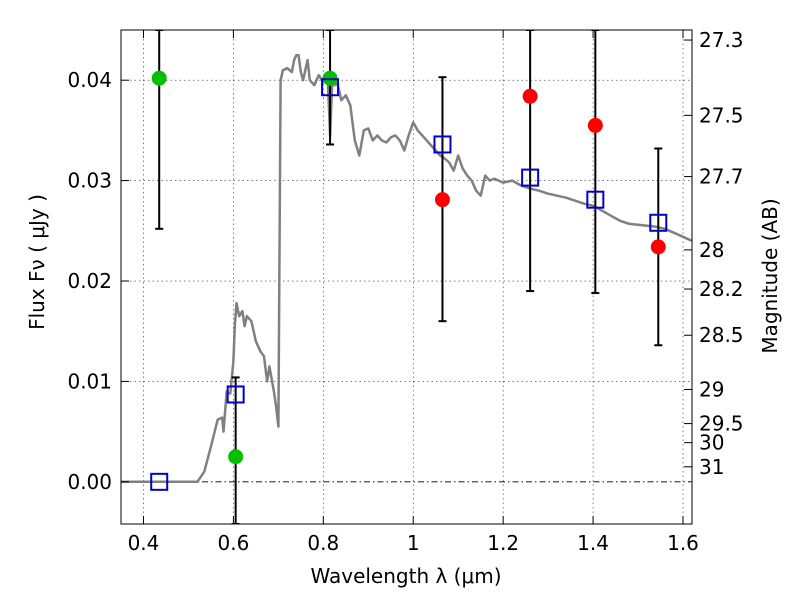 Image resolution: width=800 pixels, height=600 pixels. What do you see at coordinates (503, 543) in the screenshot?
I see `x-tick-label: 1.2` at bounding box center [503, 543].